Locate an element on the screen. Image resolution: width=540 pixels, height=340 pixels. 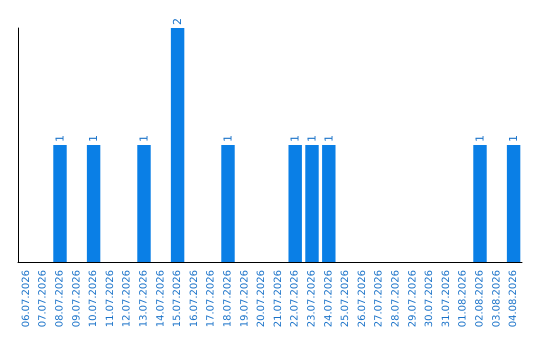
x-tick-label: 29.07.2026 is located at coordinates (412, 299).